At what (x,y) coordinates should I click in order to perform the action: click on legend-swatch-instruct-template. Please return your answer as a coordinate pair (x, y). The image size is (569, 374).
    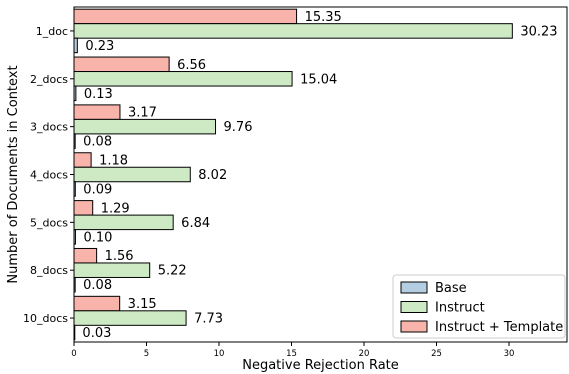
    Looking at the image, I should click on (414, 326).